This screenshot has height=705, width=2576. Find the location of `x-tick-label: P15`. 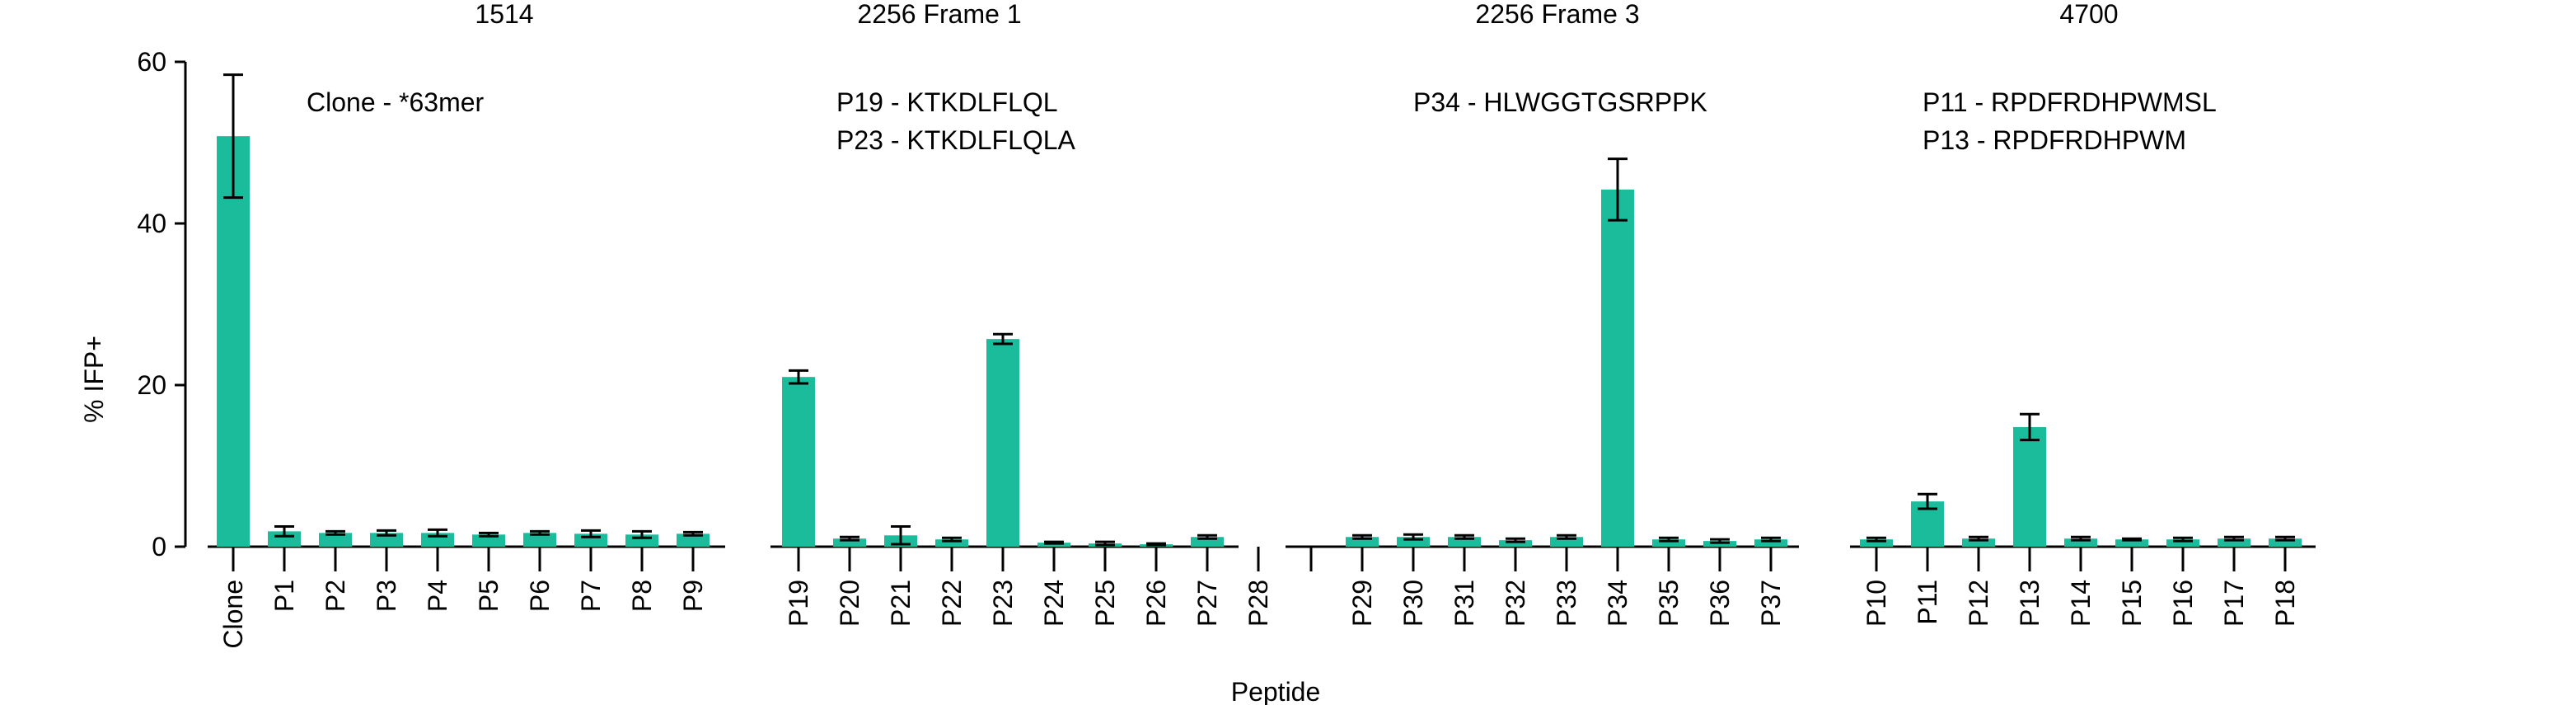

x-tick-label: P15 is located at coordinates (2132, 604).